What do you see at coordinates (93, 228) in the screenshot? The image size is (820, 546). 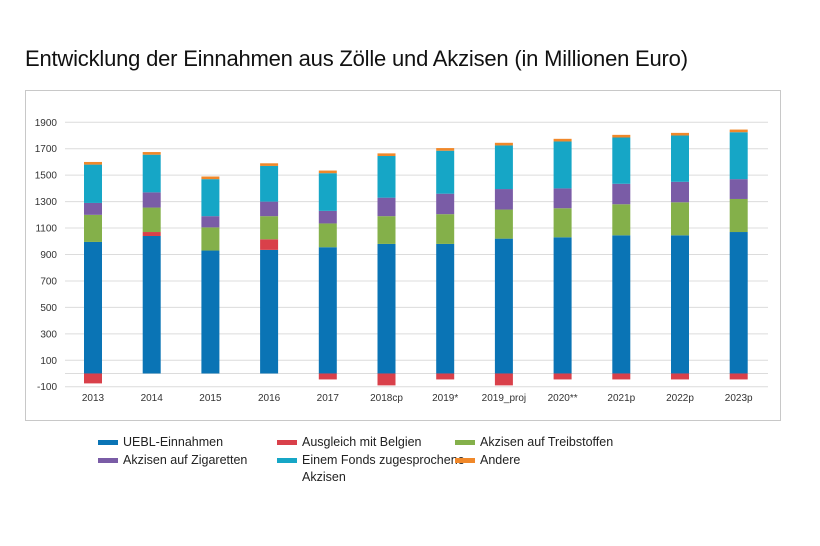 I see `bar-akzisen-auf-treibstoffen-2013` at bounding box center [93, 228].